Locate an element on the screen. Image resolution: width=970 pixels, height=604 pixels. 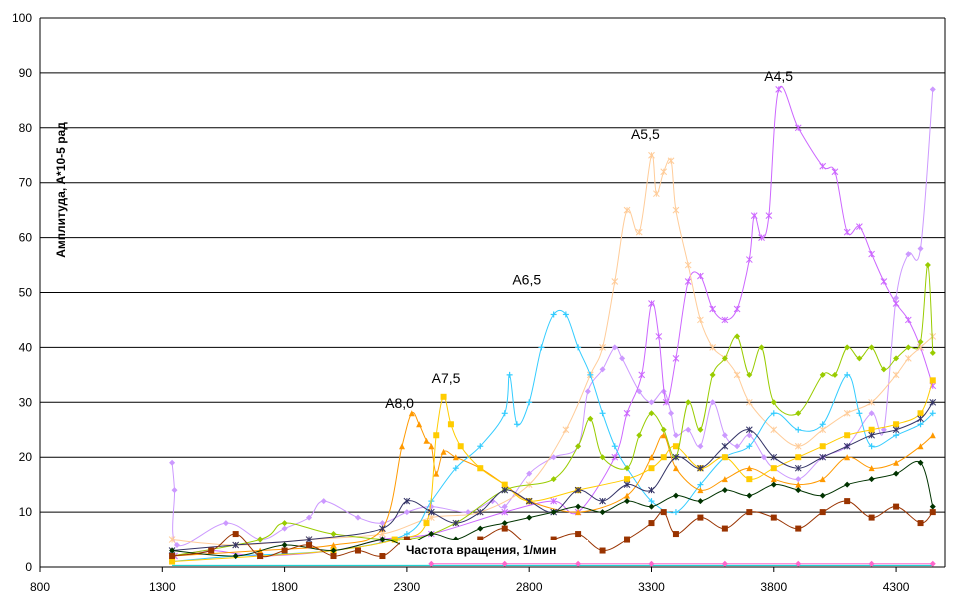
annotation-label: А4,5 is located at coordinates (778, 76).